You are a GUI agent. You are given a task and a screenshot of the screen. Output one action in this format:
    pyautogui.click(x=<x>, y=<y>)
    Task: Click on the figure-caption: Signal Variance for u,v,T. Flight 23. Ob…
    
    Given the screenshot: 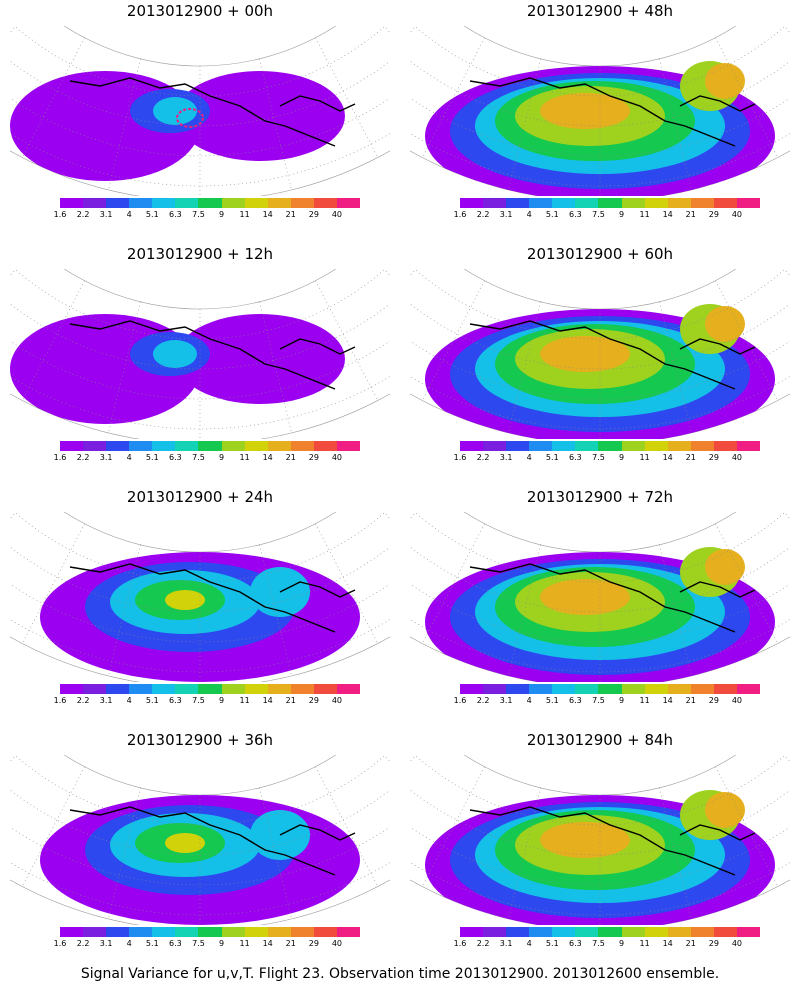 What is the action you would take?
    pyautogui.click(x=400, y=974)
    